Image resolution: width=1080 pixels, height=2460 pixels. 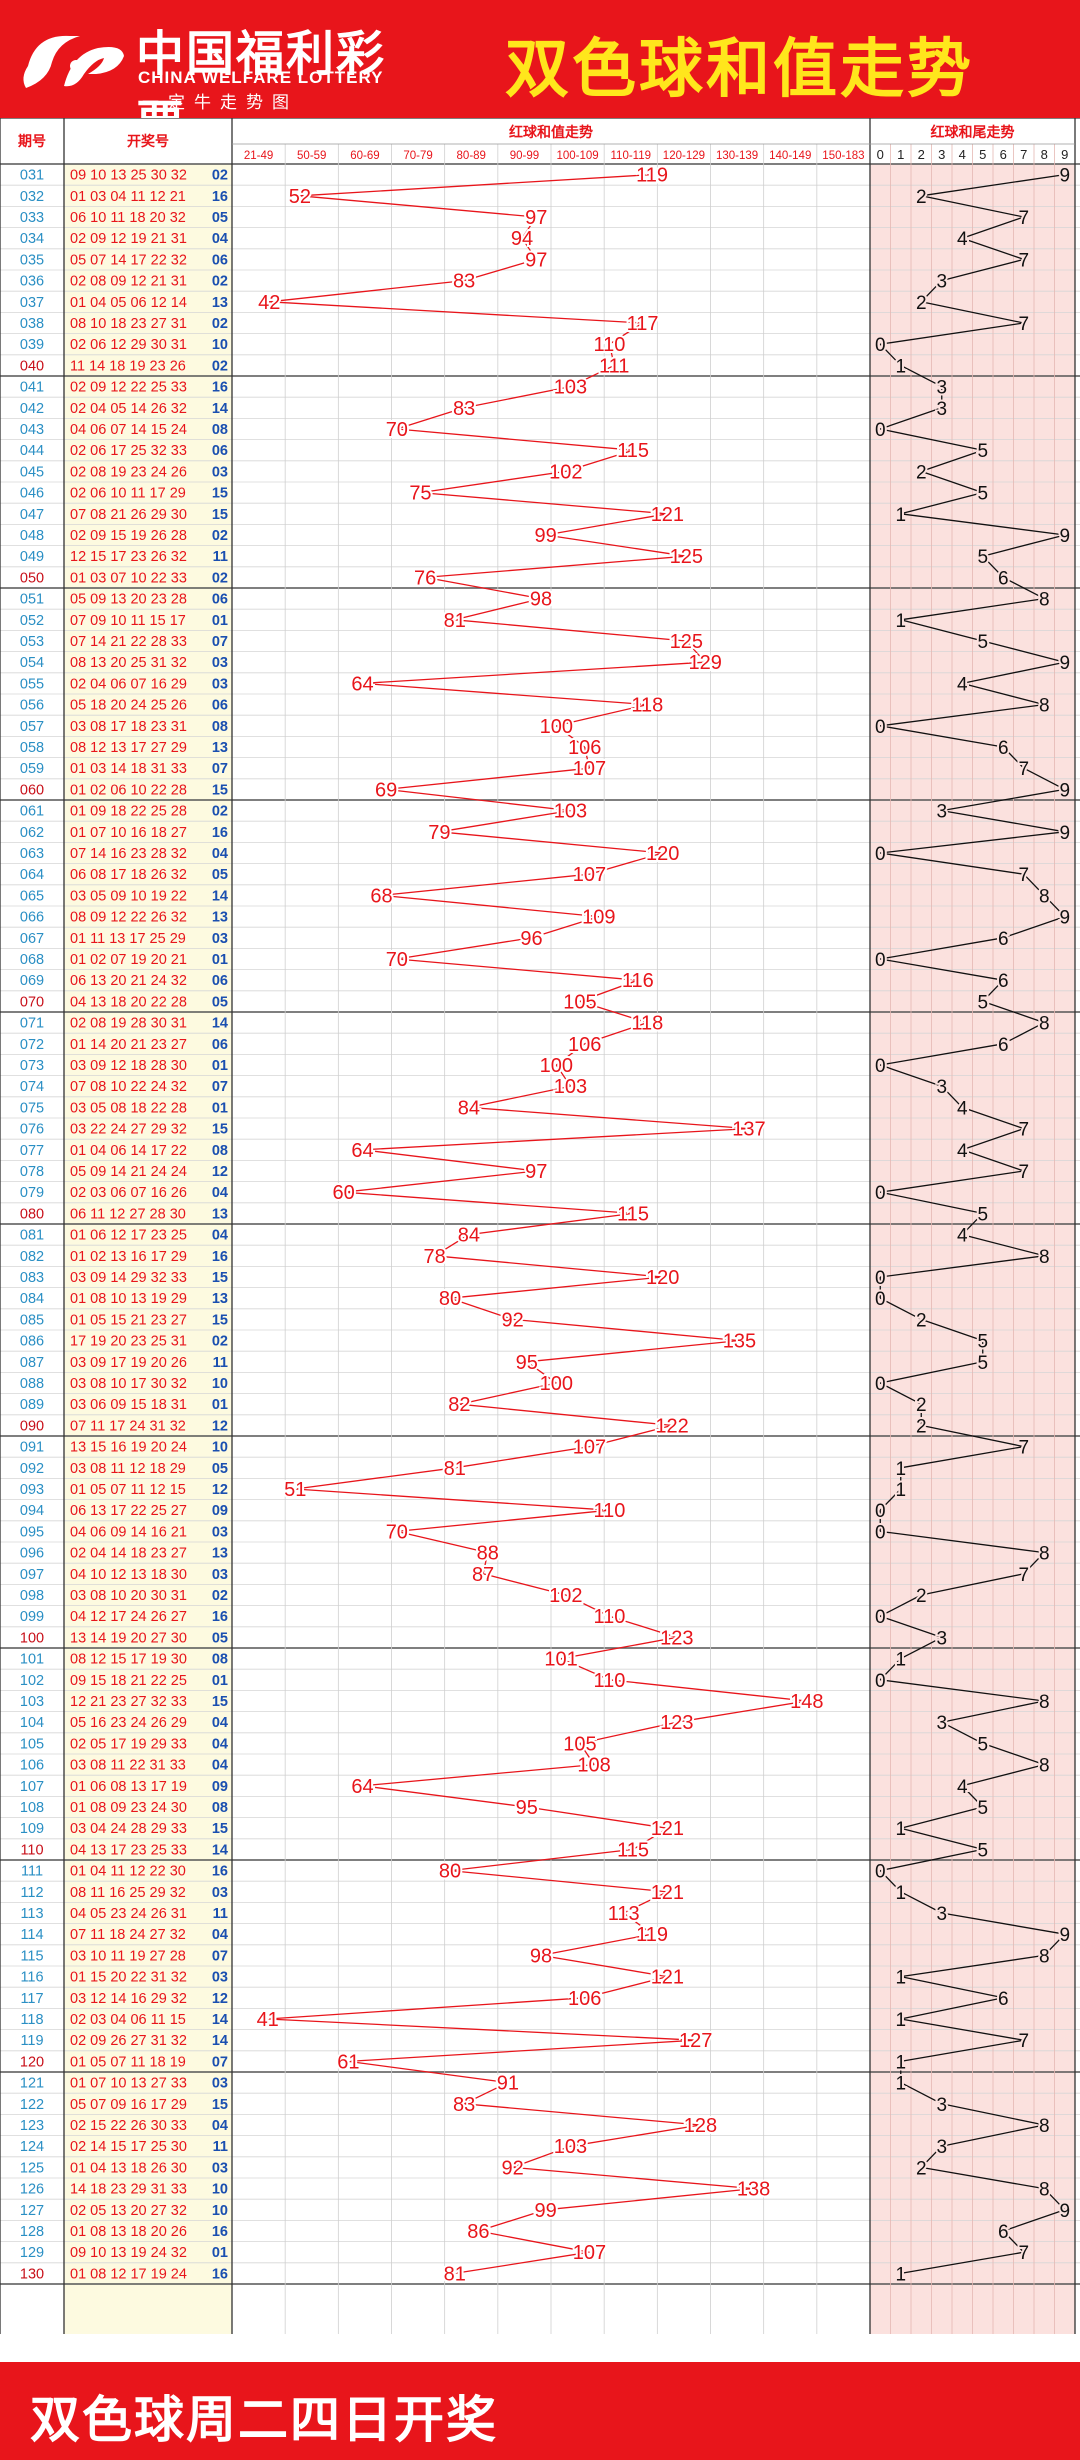 I want to click on issue-number: 062, so click(x=32, y=833).